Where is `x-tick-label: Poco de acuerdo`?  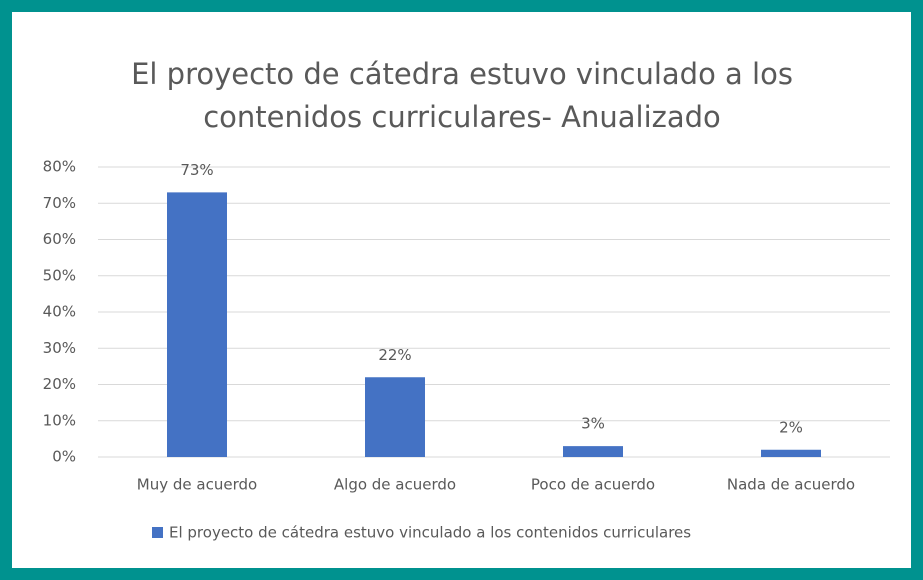 x-tick-label: Poco de acuerdo is located at coordinates (593, 485).